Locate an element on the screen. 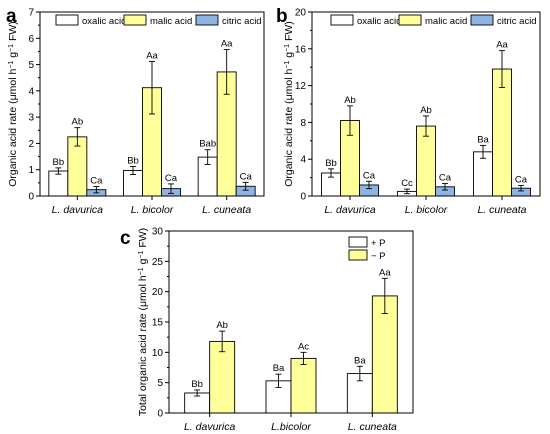  y-tick-label: 3 is located at coordinates (31, 118).